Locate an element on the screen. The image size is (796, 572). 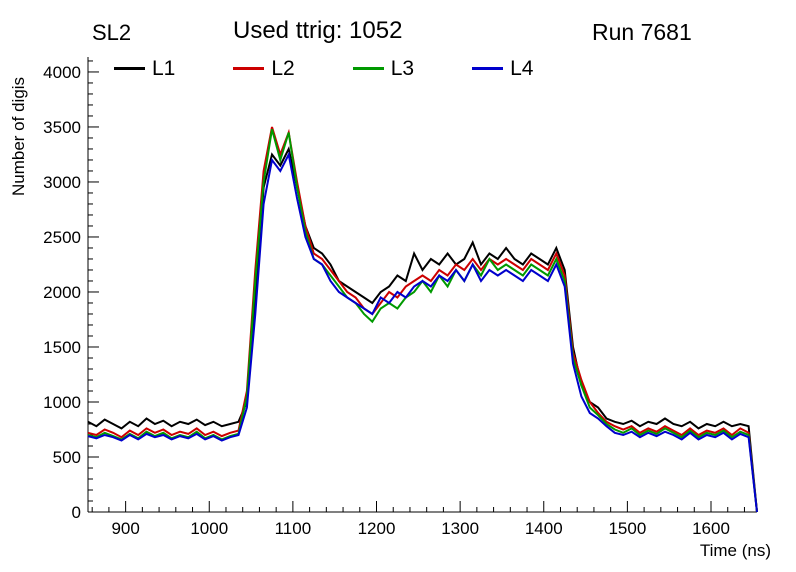
legend-label-L3: L3 is located at coordinates (402, 68).